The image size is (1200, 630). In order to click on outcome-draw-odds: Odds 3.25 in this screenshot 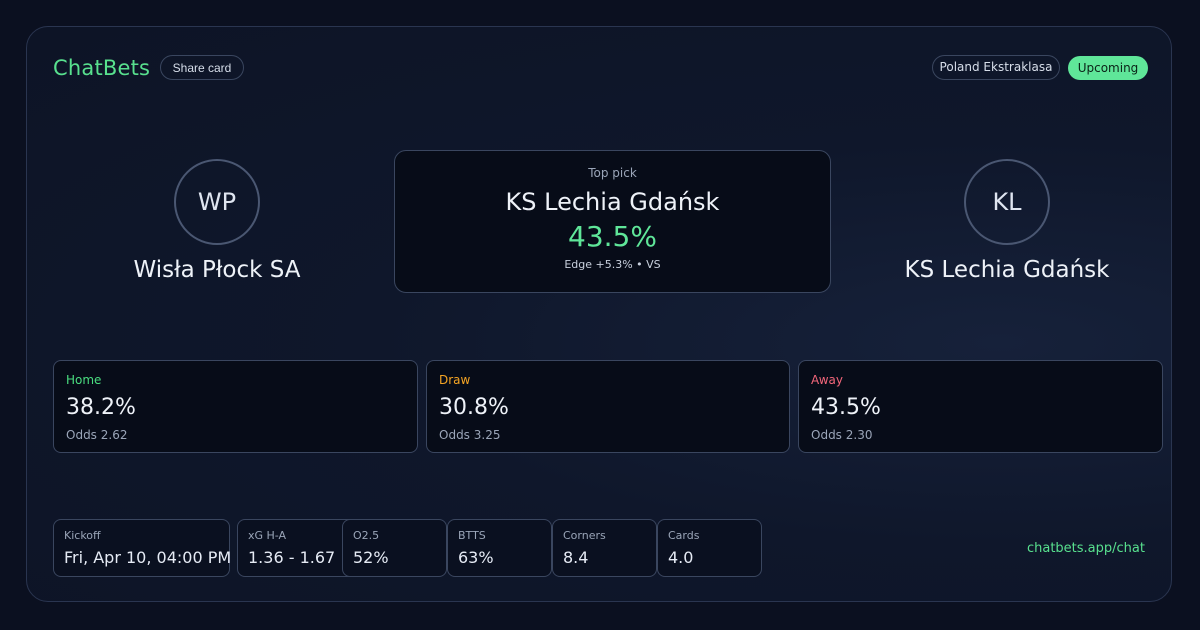, I will do `click(470, 435)`.